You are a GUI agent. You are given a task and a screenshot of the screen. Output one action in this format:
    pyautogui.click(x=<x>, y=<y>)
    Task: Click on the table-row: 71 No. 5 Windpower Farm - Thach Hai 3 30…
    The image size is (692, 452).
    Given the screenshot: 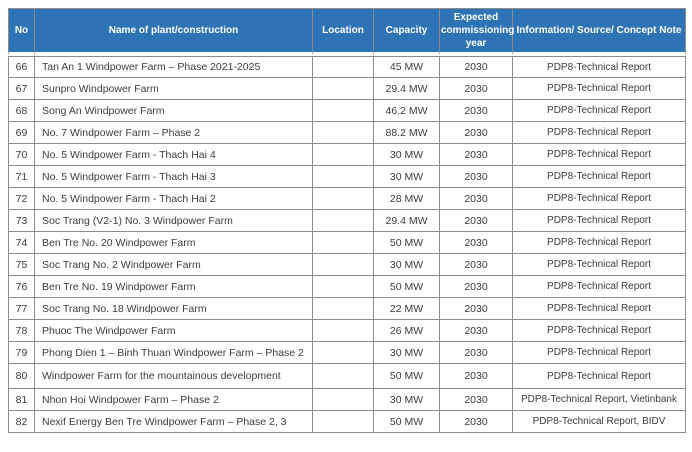 What is the action you would take?
    pyautogui.click(x=347, y=177)
    